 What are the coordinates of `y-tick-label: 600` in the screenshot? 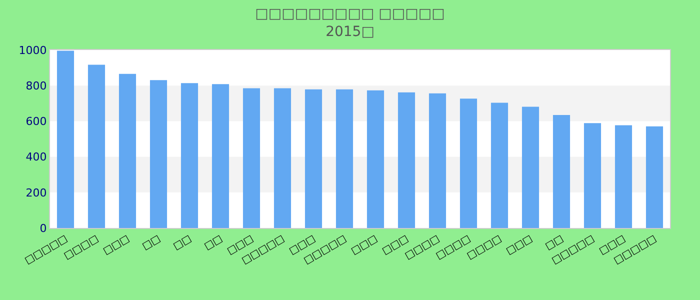 It's located at (36, 121).